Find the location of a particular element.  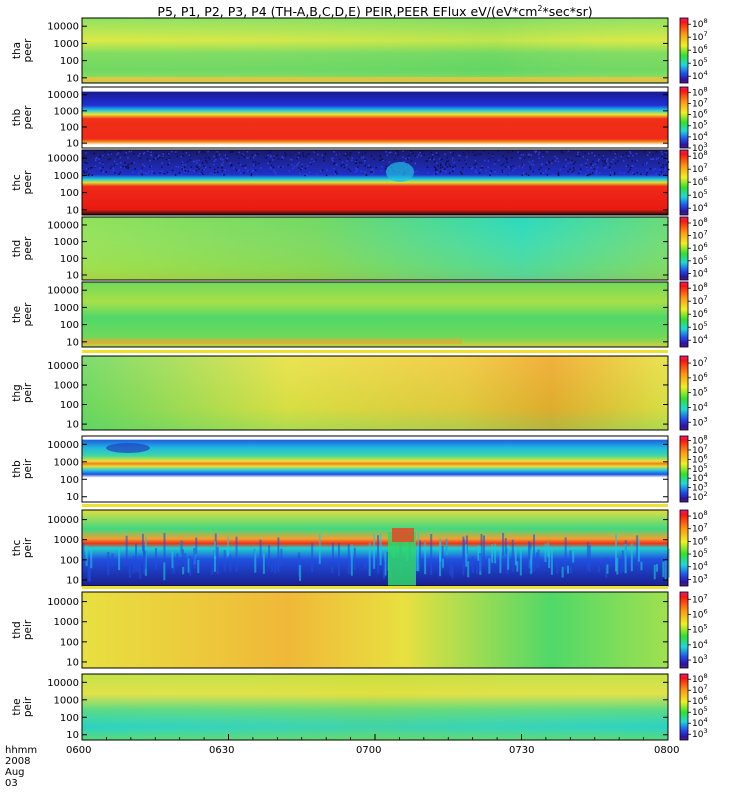

time-axis-prefix: hhmm is located at coordinates (21, 750).